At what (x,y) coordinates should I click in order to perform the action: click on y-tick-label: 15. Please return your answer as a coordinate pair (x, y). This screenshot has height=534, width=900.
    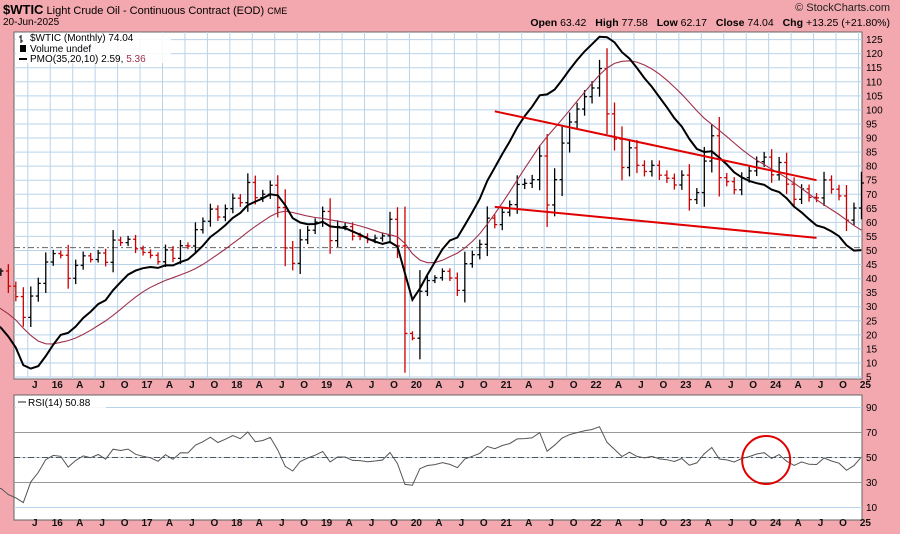
    Looking at the image, I should click on (872, 349).